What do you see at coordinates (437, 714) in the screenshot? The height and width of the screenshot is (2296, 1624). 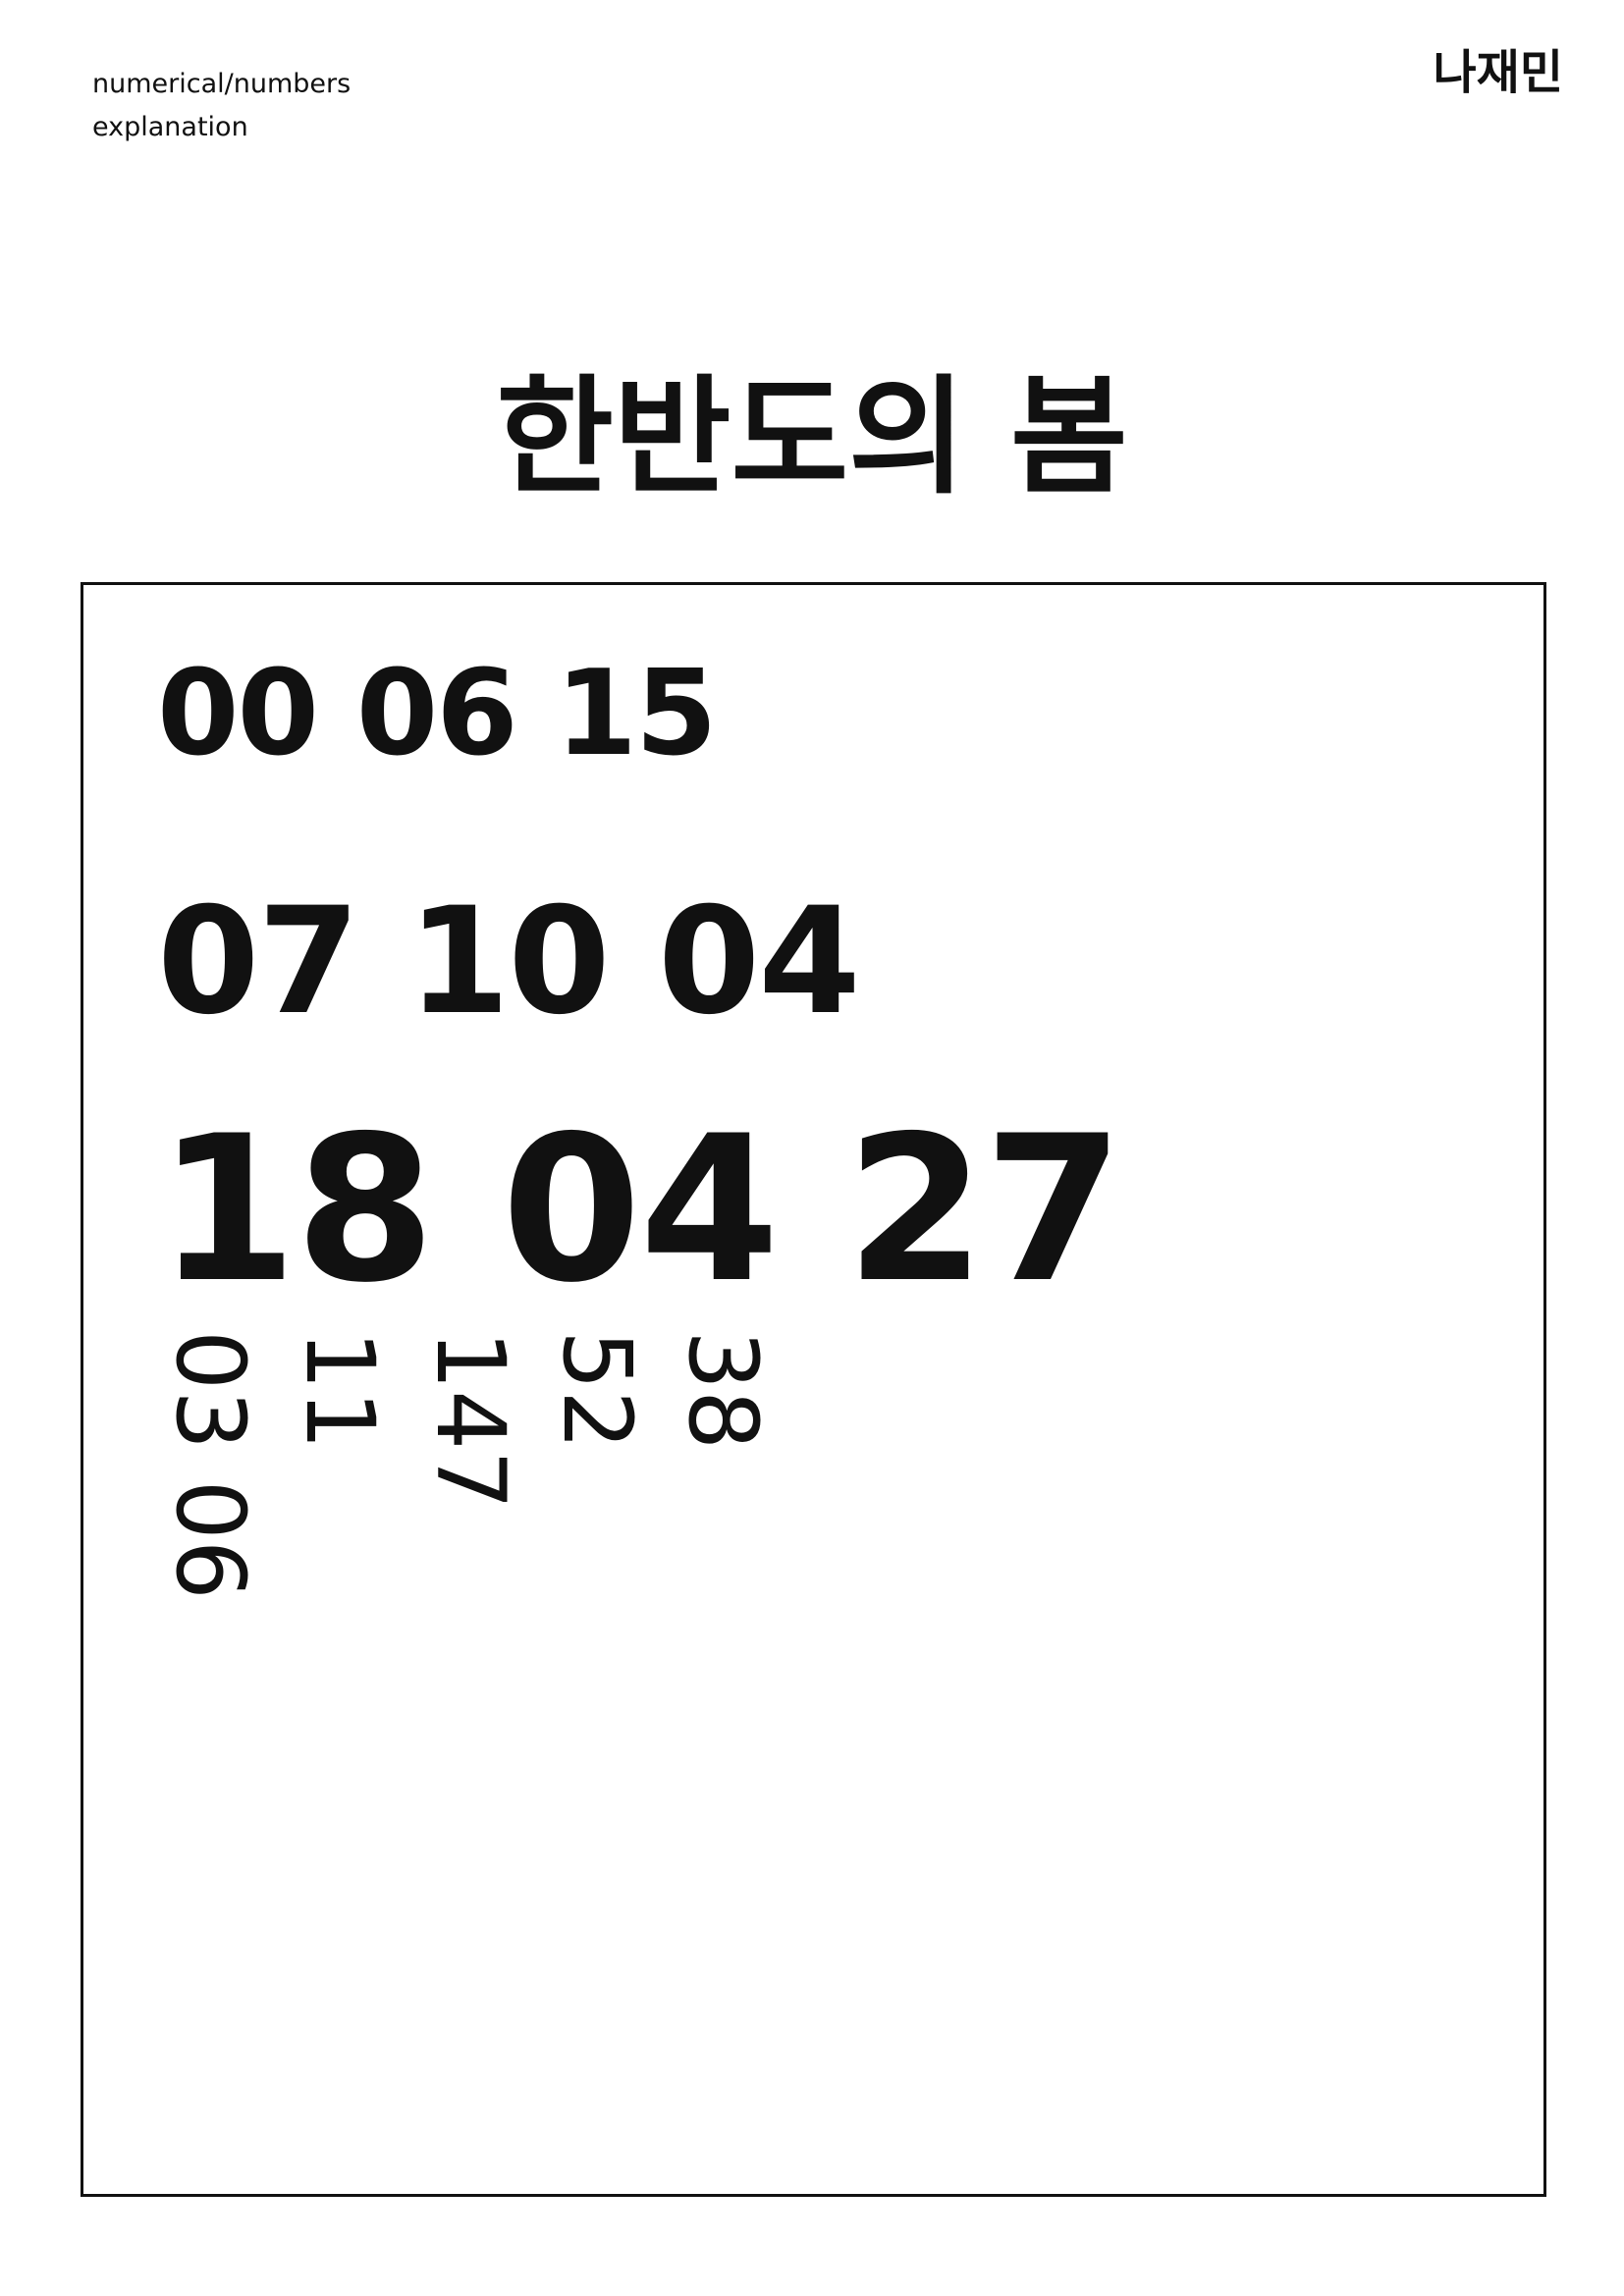 I see `date-line-2000-06-15: 00 06 15` at bounding box center [437, 714].